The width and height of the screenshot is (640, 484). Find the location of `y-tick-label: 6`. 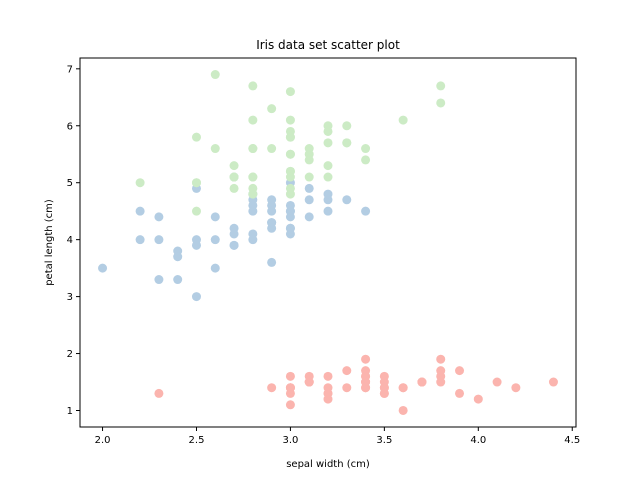

y-tick-label: 6 is located at coordinates (70, 126).